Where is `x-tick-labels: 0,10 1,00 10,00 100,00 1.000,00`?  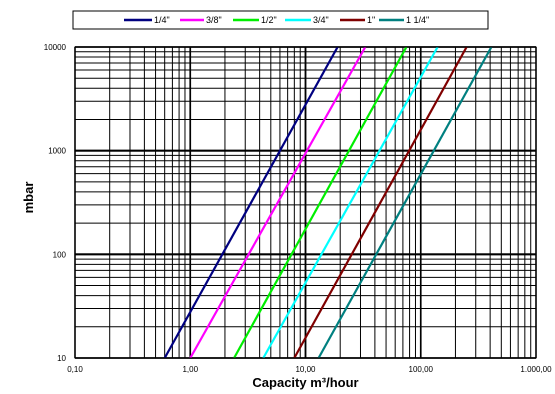
x-tick-labels: 0,10 1,00 10,00 100,00 1.000,00 is located at coordinates (309, 369).